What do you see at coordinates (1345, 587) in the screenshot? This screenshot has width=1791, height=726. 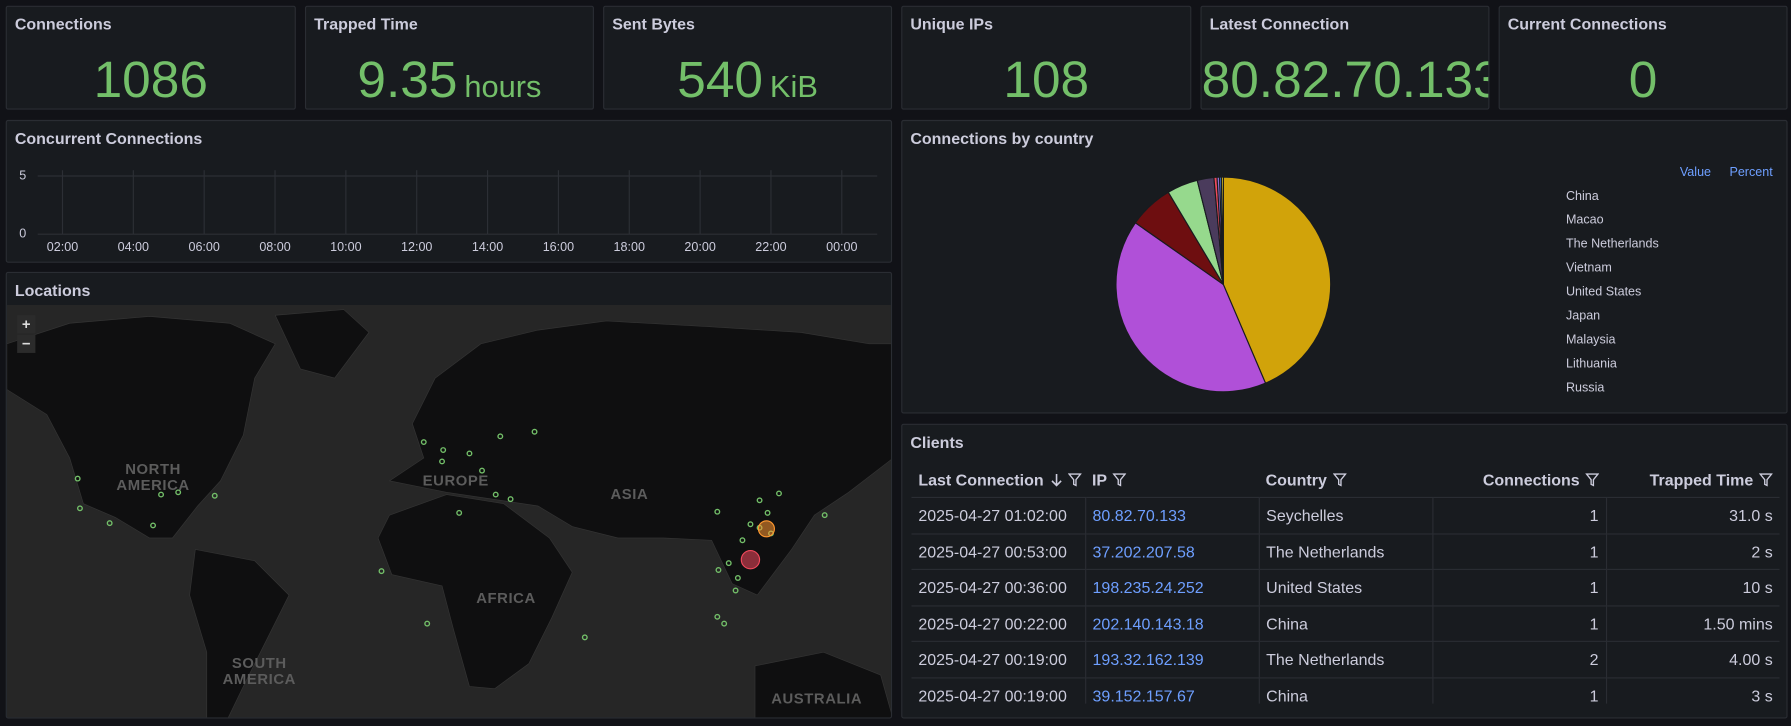 I see `table-cell: United States` at bounding box center [1345, 587].